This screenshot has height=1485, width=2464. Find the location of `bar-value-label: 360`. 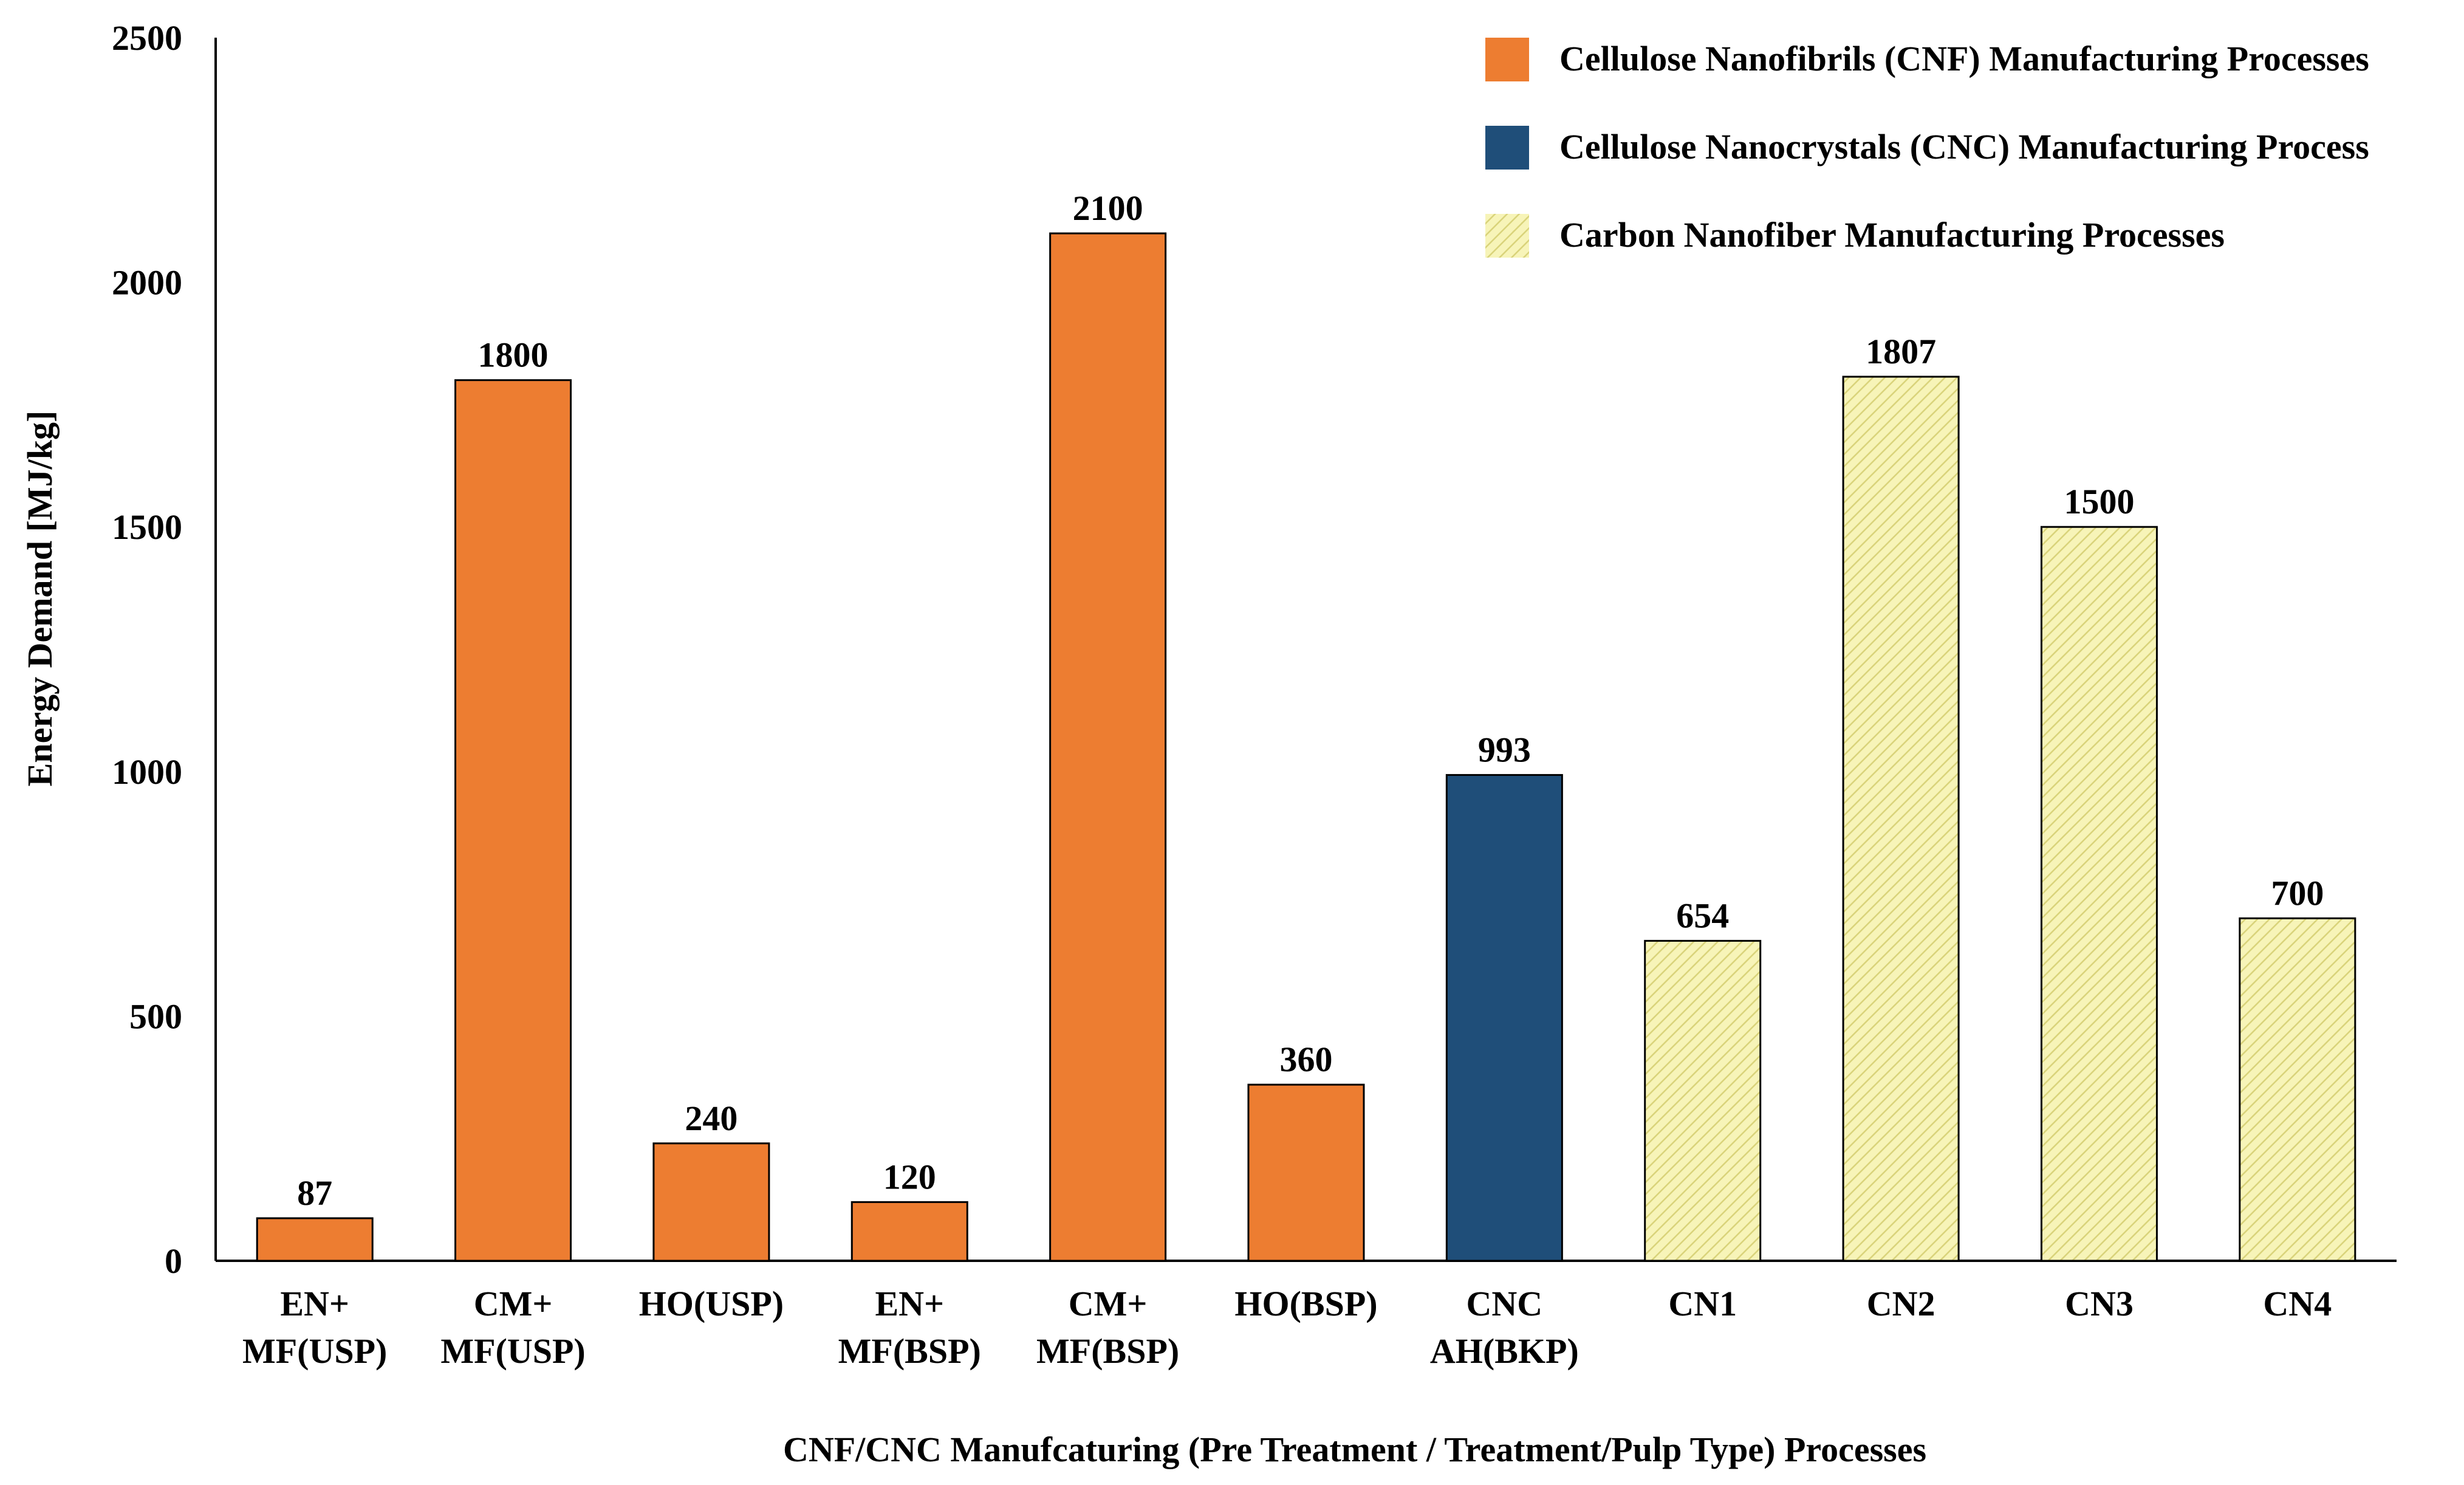

bar-value-label: 360 is located at coordinates (1306, 1059).